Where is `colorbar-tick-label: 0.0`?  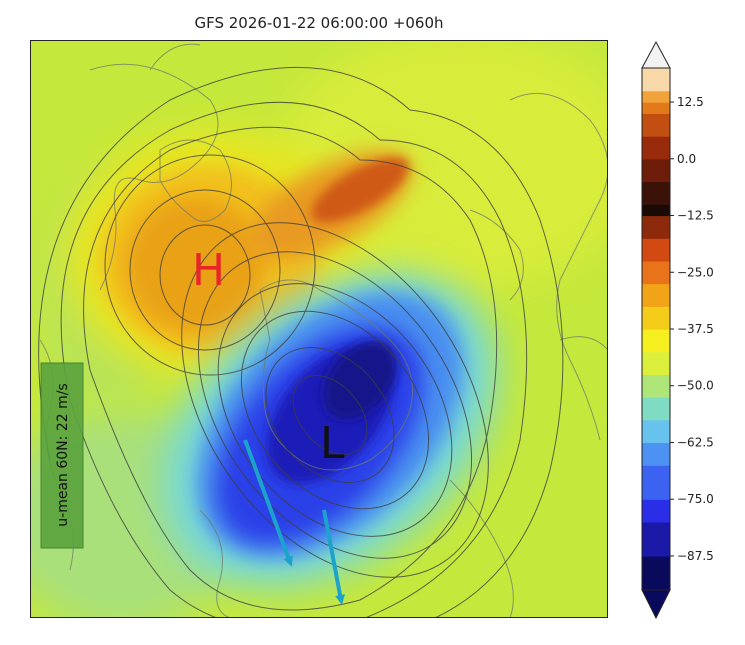
colorbar-tick-label: 0.0 is located at coordinates (686, 159).